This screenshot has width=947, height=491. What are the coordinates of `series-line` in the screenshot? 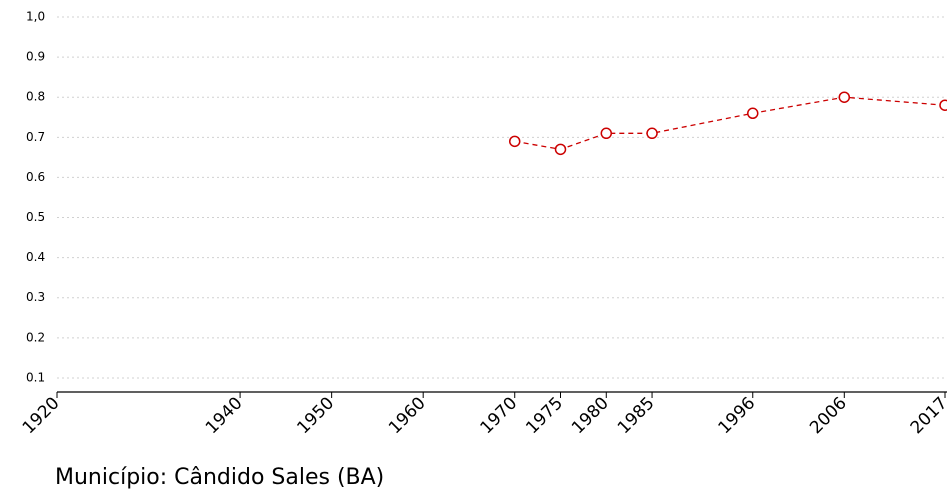 It's located at (730, 123).